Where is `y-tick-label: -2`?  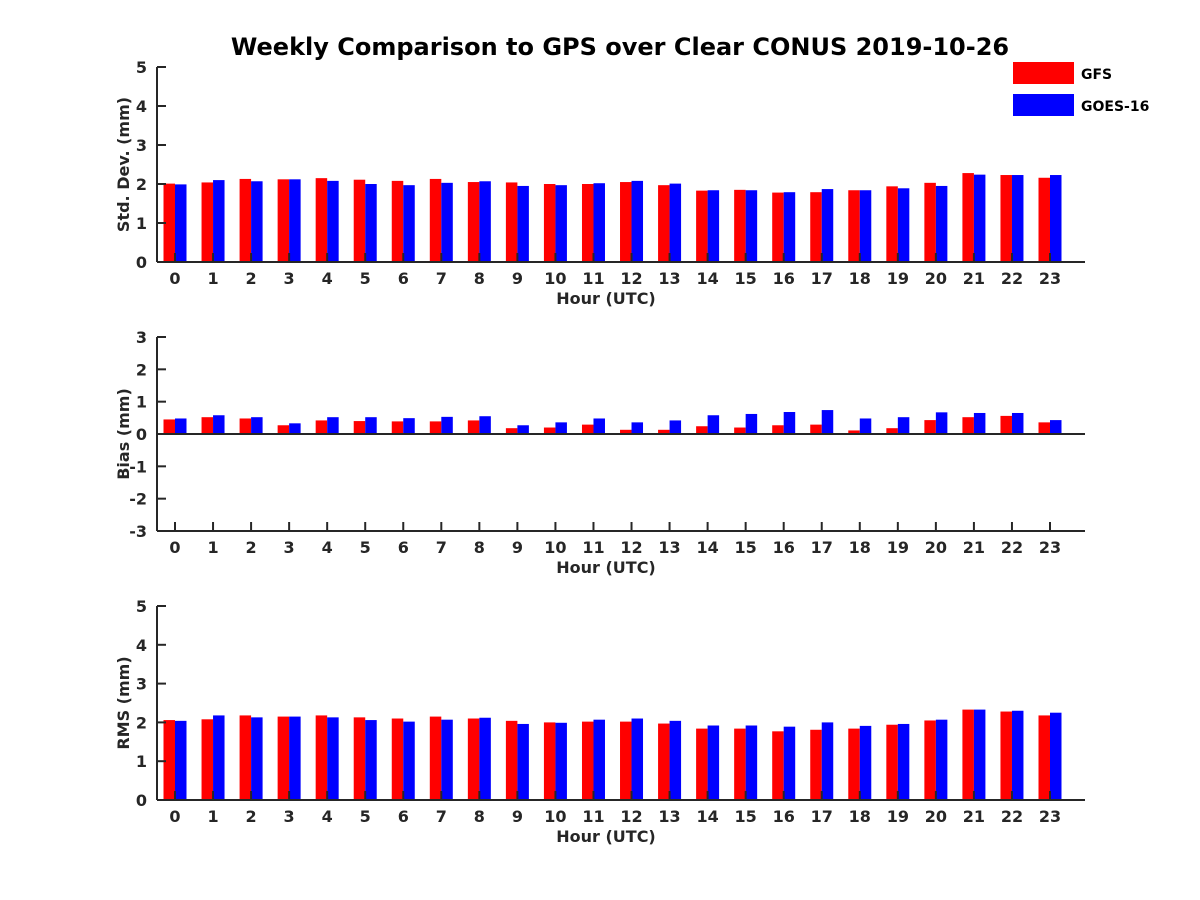
y-tick-label: -2 is located at coordinates (138, 499).